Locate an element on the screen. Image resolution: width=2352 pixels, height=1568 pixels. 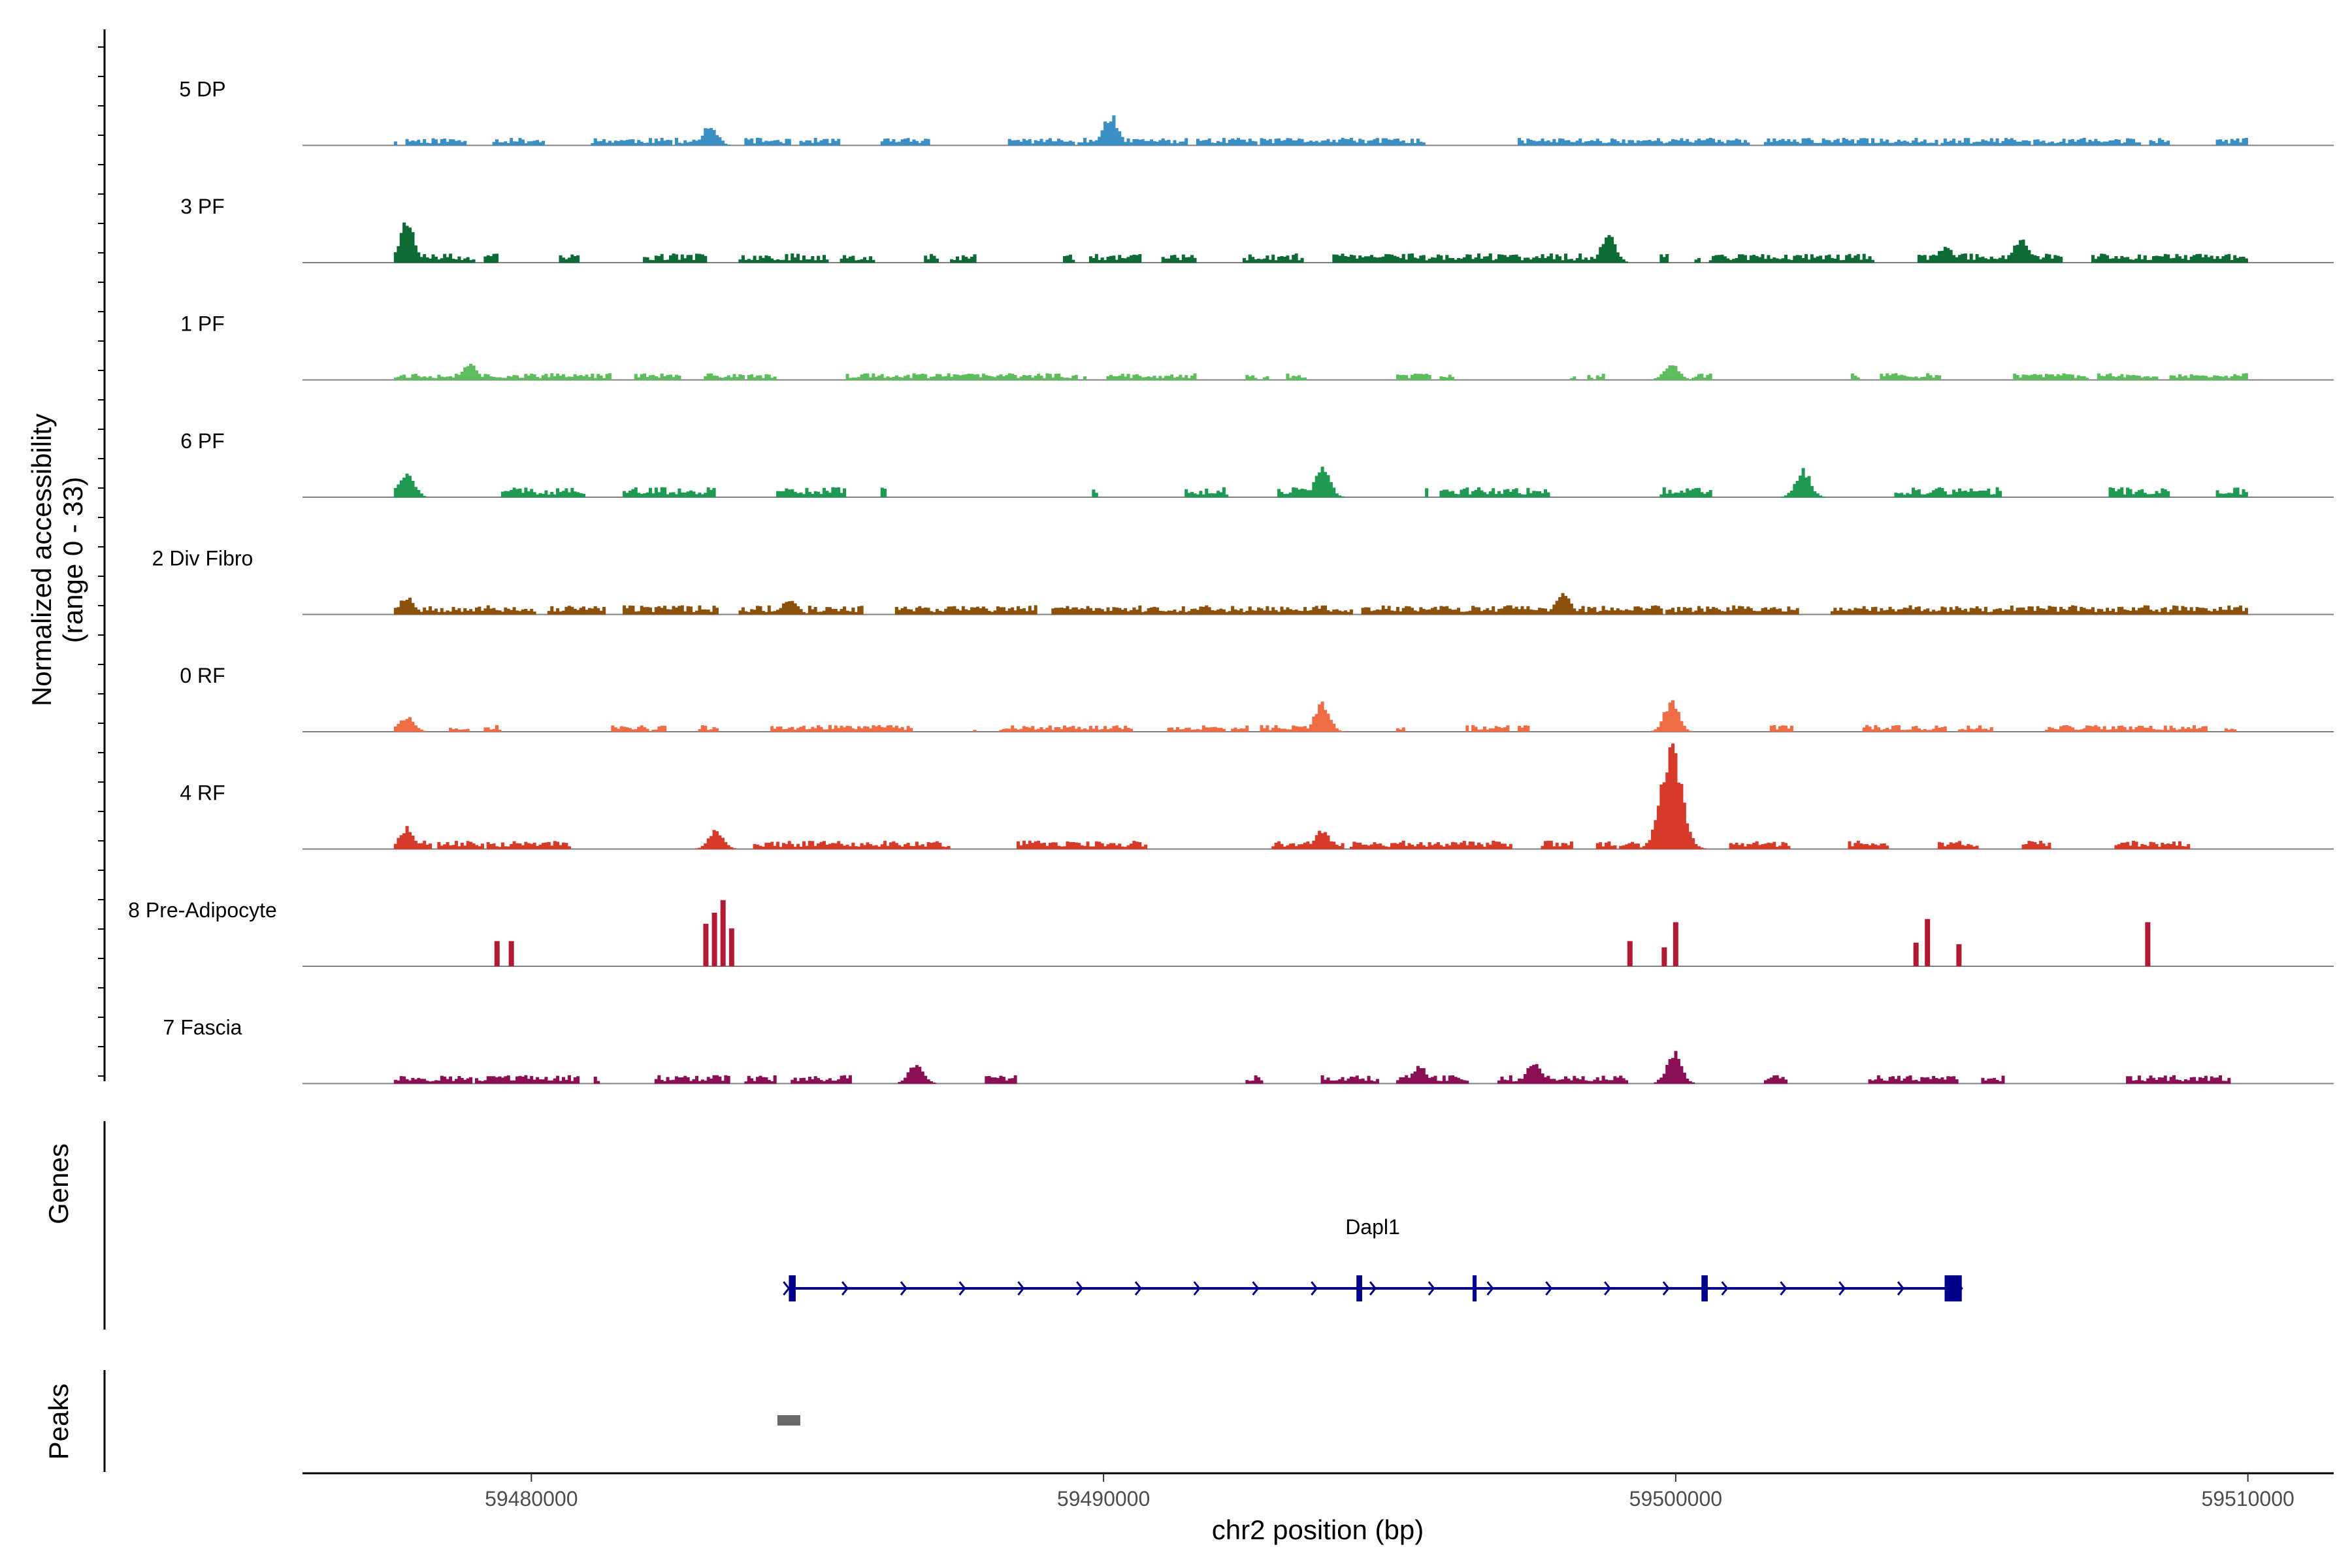
track-label: 7 Fascia is located at coordinates (202, 1027).